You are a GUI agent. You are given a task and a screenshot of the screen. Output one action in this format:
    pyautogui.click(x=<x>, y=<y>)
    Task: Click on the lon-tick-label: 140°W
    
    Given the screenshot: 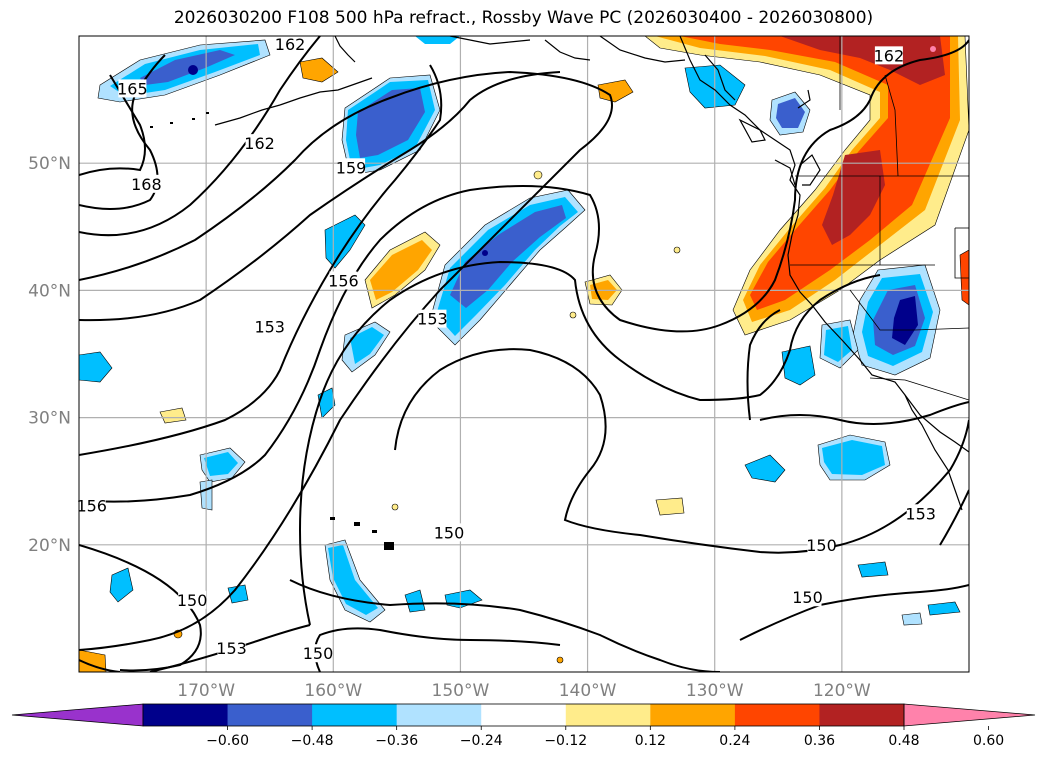 What is the action you would take?
    pyautogui.click(x=588, y=691)
    